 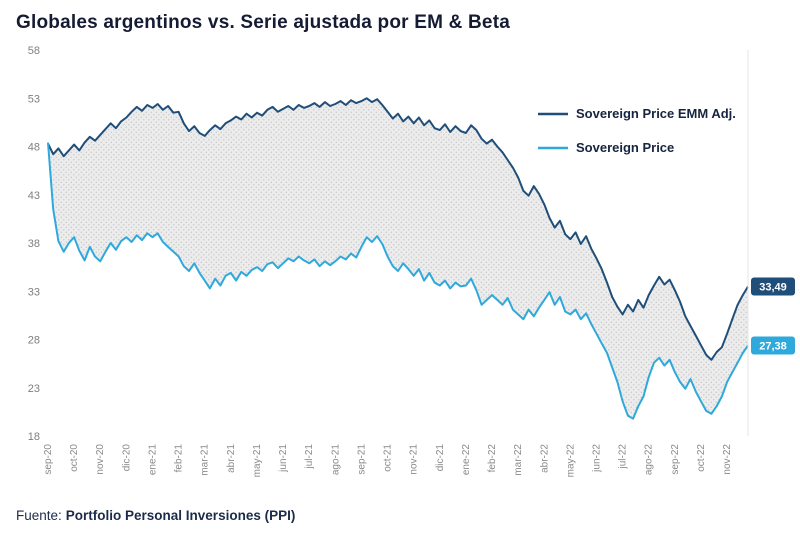 I want to click on x-axis-tick-label: mar-22, so click(x=518, y=460).